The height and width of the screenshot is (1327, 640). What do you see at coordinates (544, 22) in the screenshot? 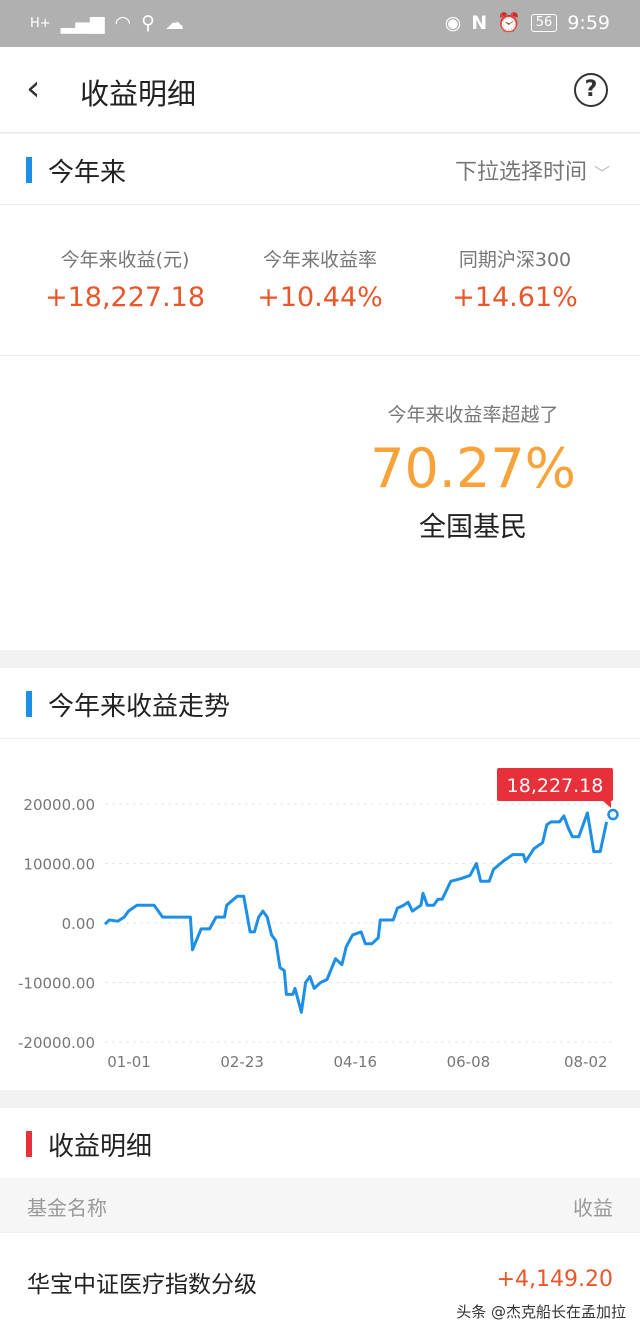
I see `battery-icon: 56` at bounding box center [544, 22].